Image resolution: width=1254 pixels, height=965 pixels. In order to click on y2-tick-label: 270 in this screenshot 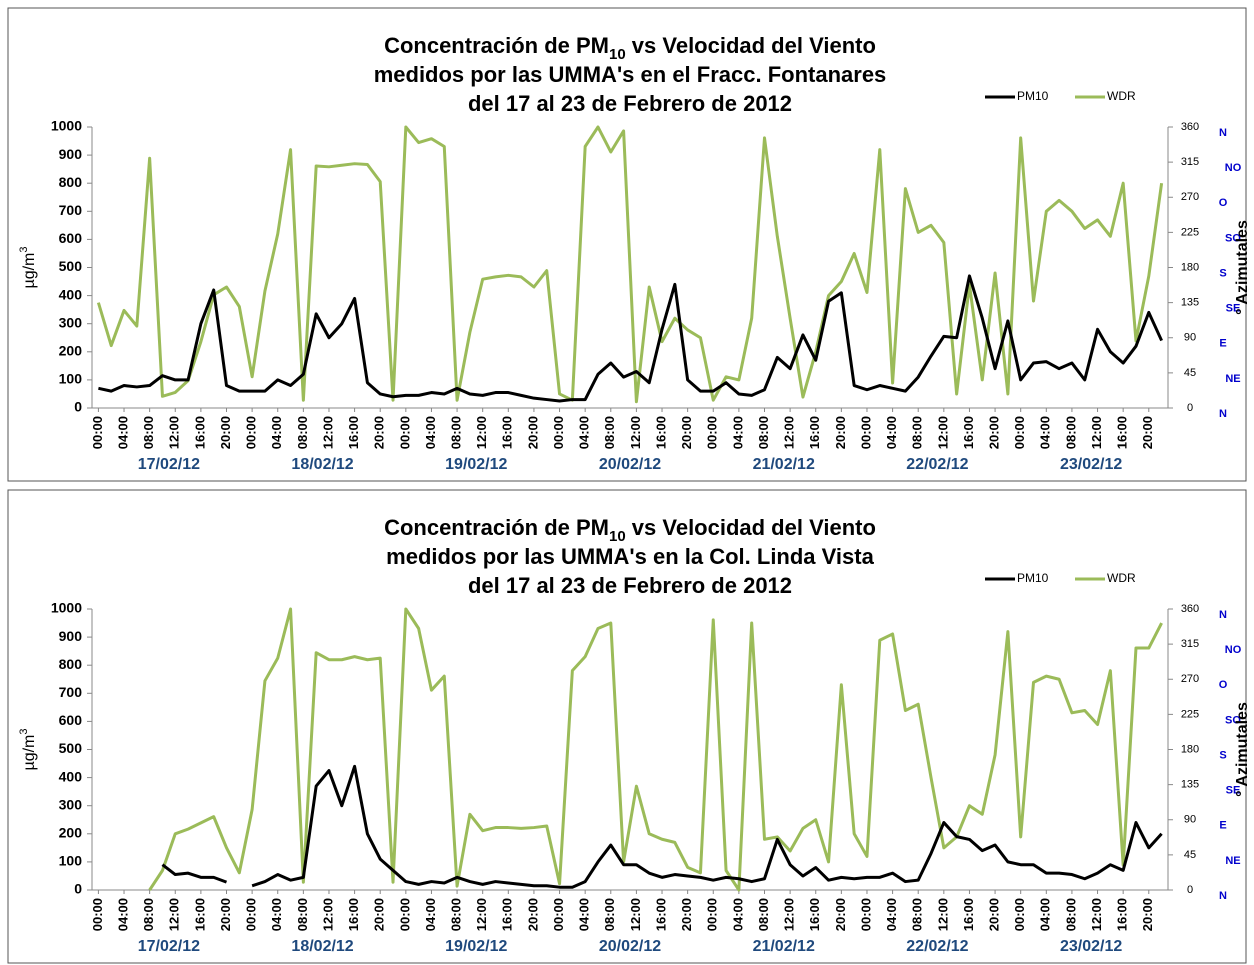, I will do `click(1190, 197)`.